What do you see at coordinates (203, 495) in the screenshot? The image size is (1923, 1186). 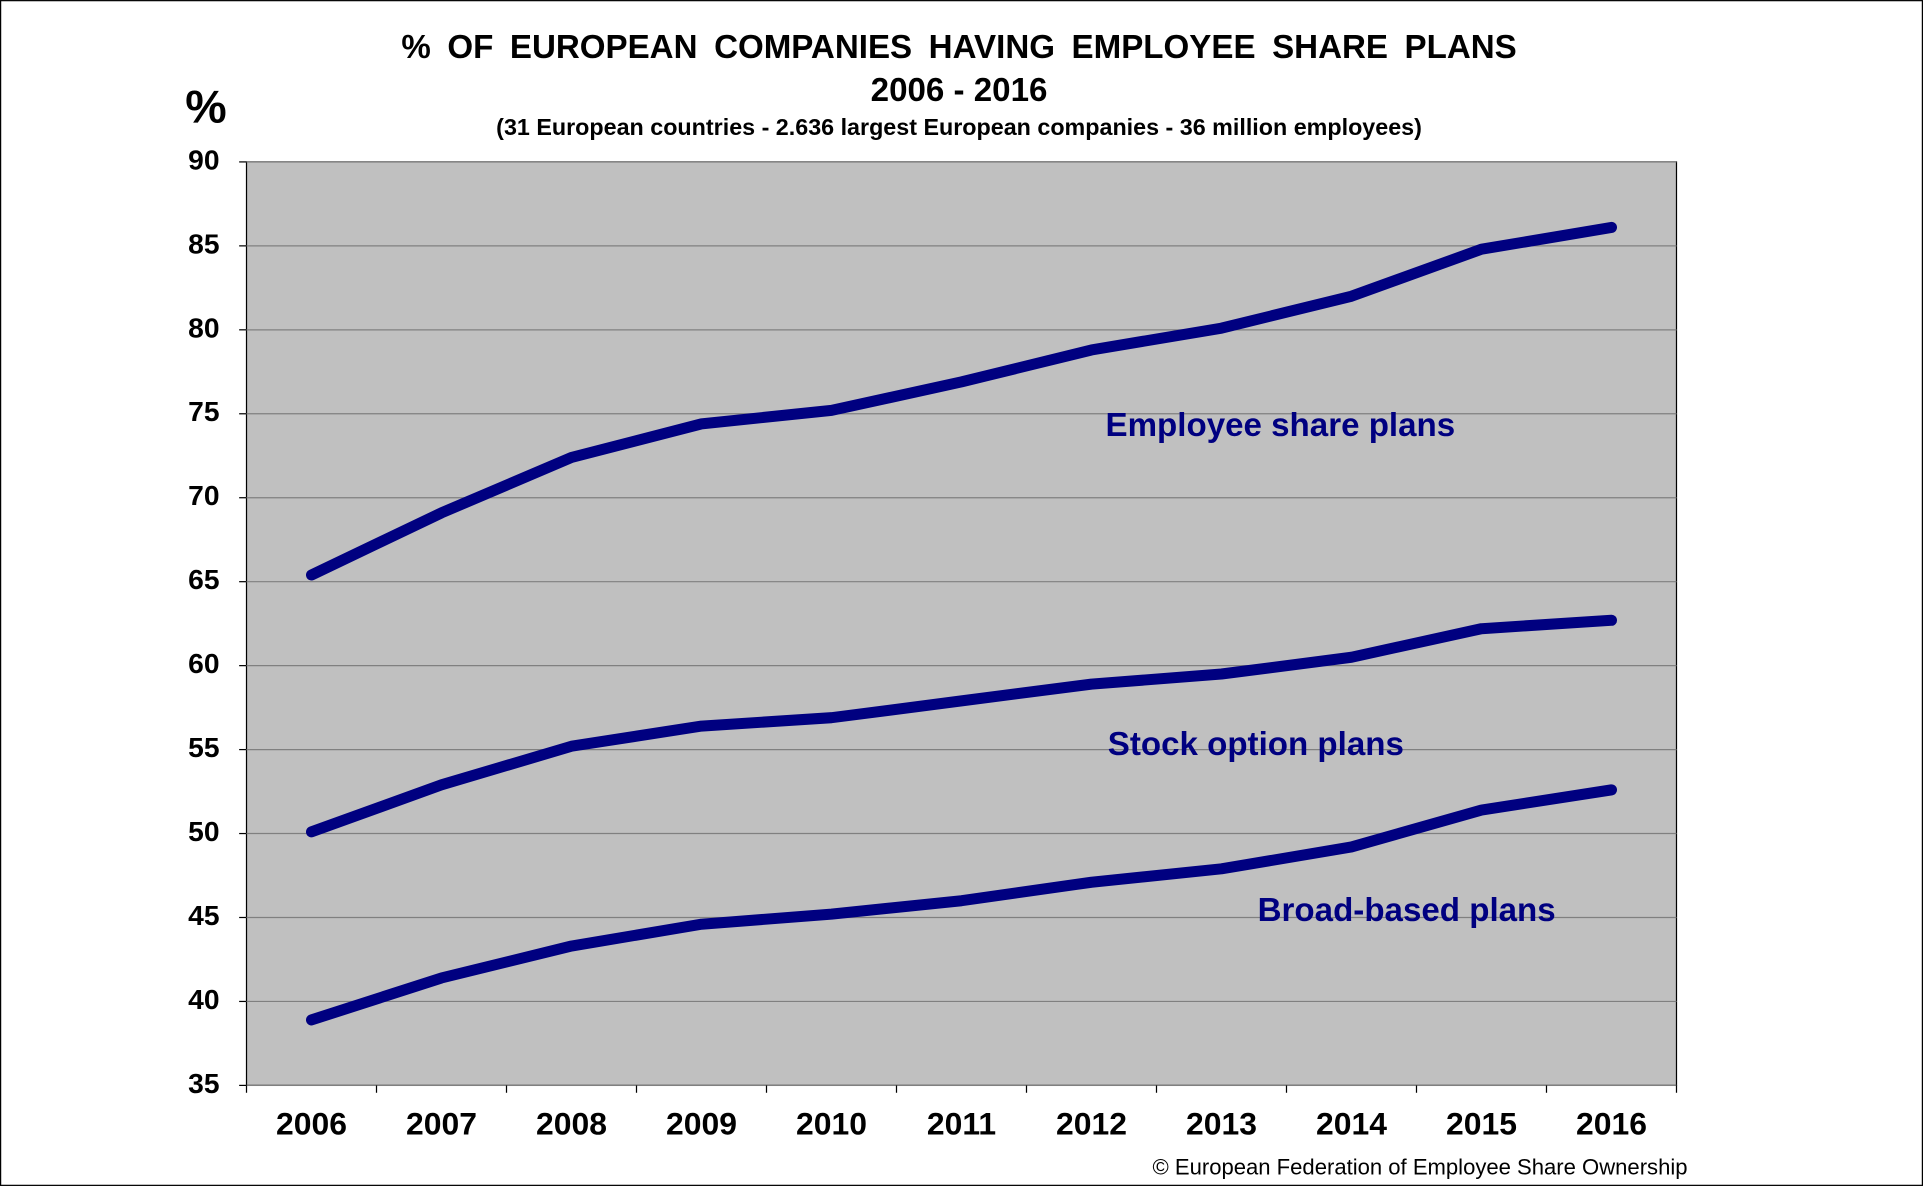 I see `y-tick-label: 70` at bounding box center [203, 495].